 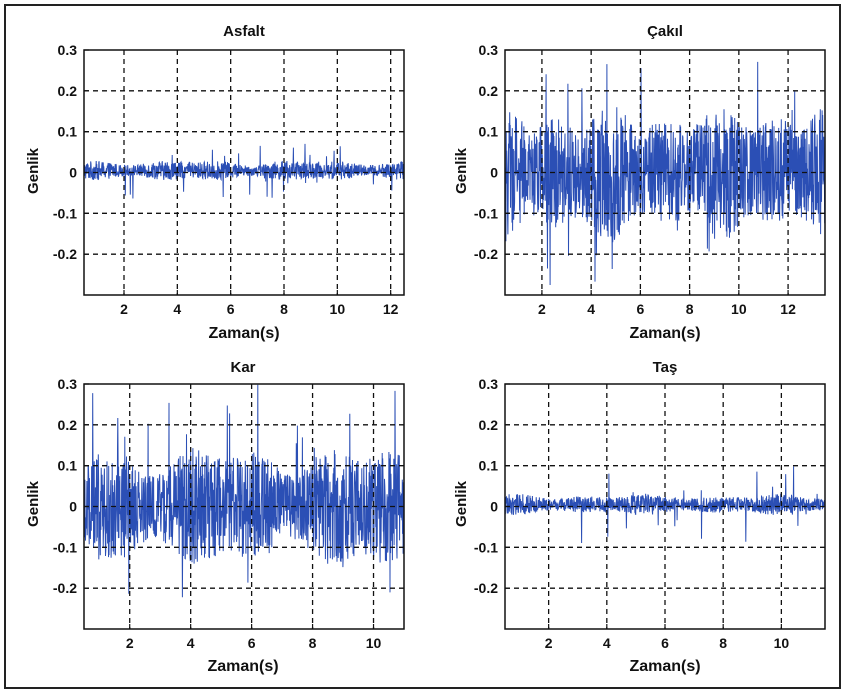 What do you see at coordinates (665, 31) in the screenshot?
I see `chart-title: Çakıl` at bounding box center [665, 31].